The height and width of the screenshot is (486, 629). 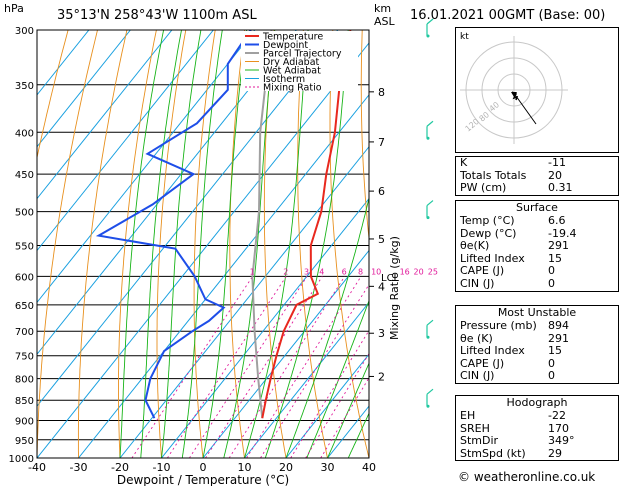 I want to click on pressure-tick-label: 500, so click(x=24, y=213).